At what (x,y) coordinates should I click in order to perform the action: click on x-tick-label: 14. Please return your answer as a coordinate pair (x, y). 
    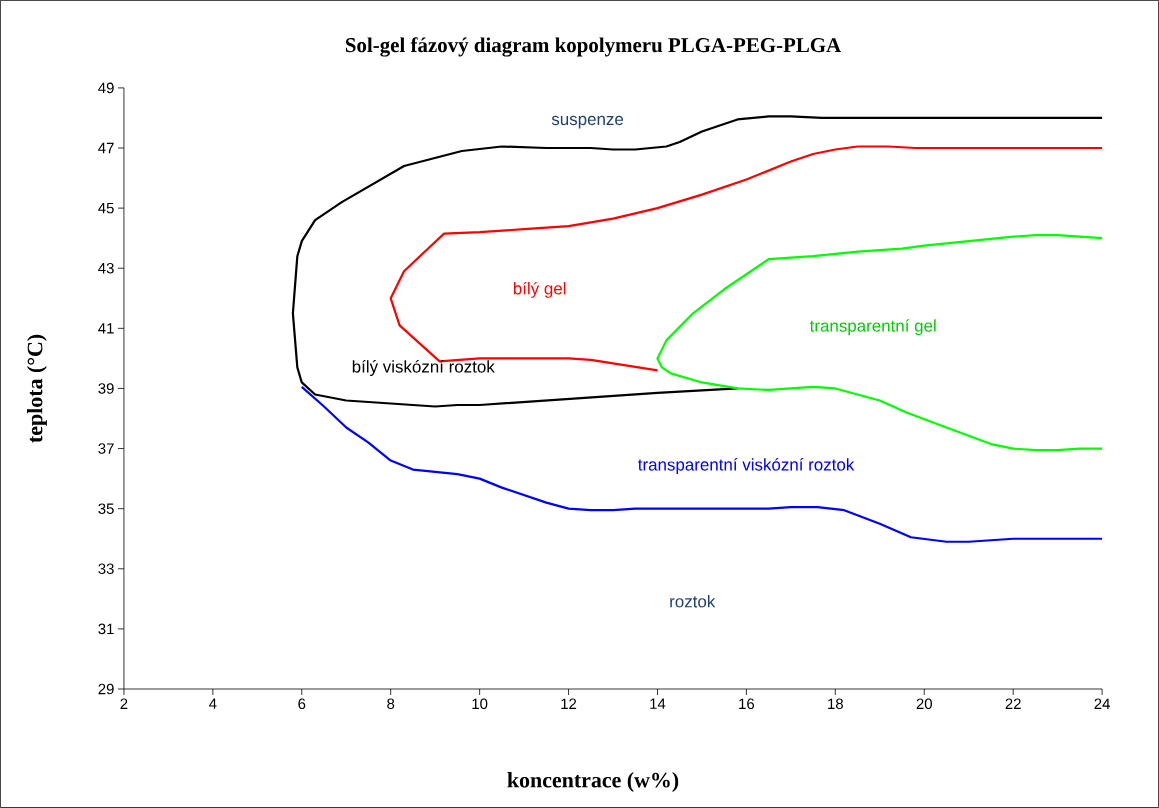
    Looking at the image, I should click on (658, 703).